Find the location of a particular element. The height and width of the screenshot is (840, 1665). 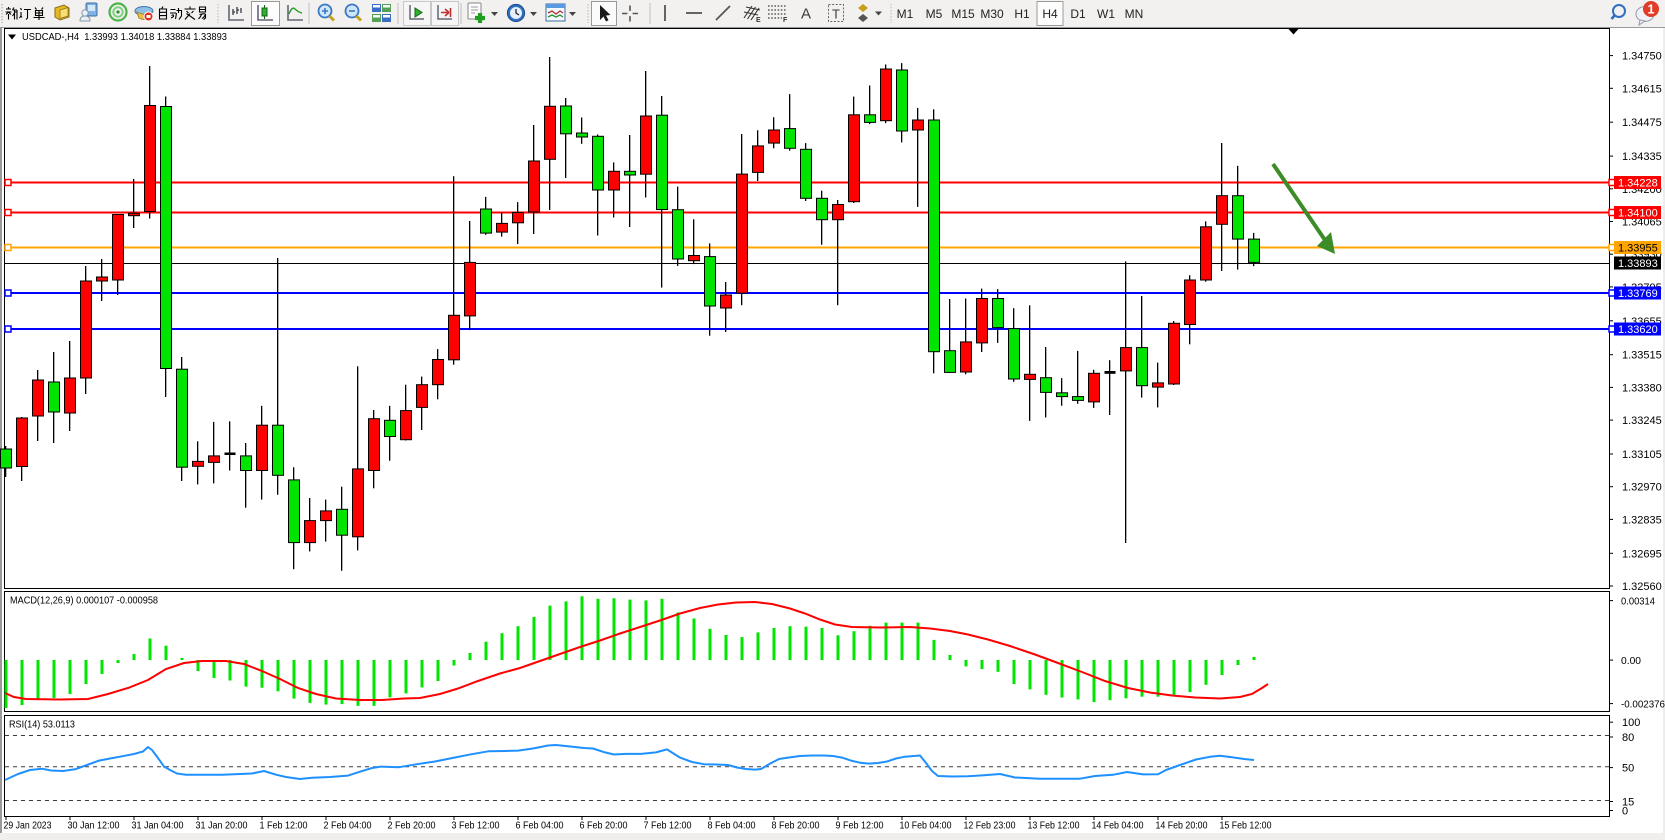

svg-text: 0.00314 is located at coordinates (1638, 602).